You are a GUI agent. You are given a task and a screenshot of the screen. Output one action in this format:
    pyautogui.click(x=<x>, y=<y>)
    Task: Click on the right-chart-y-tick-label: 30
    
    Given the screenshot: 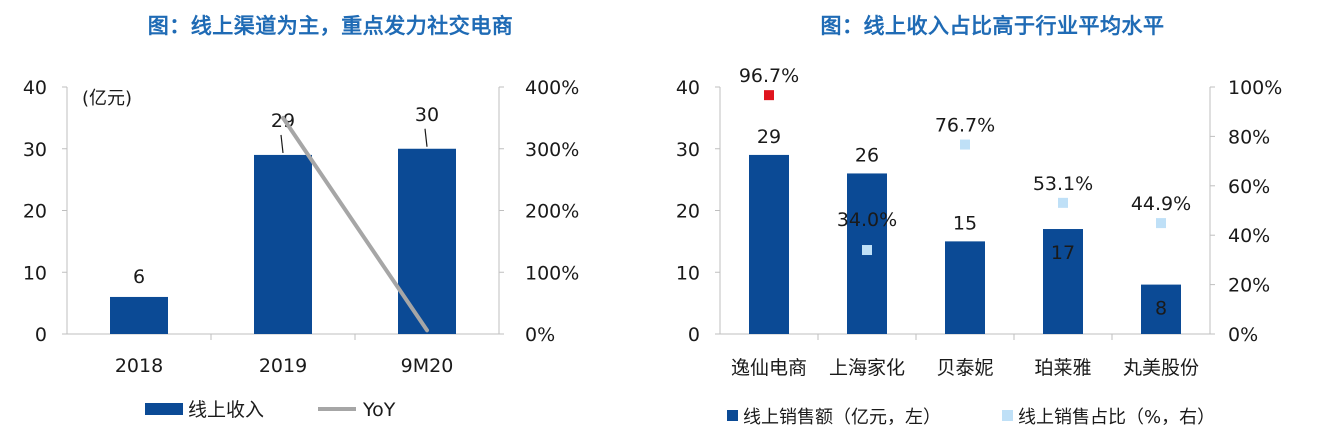 What is the action you would take?
    pyautogui.click(x=688, y=150)
    